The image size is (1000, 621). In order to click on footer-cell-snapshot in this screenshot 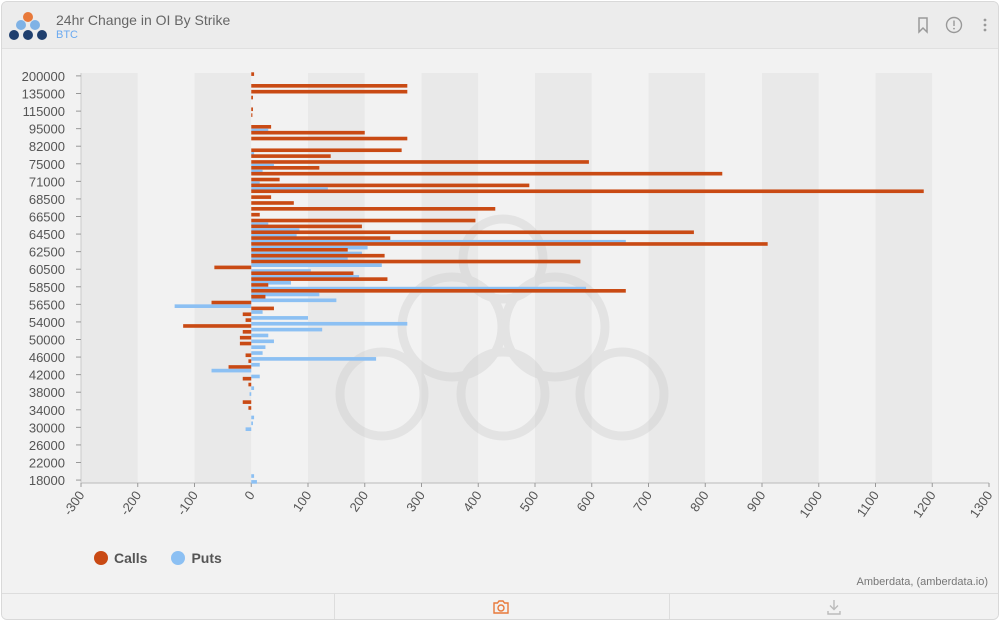, I will do `click(502, 606)`.